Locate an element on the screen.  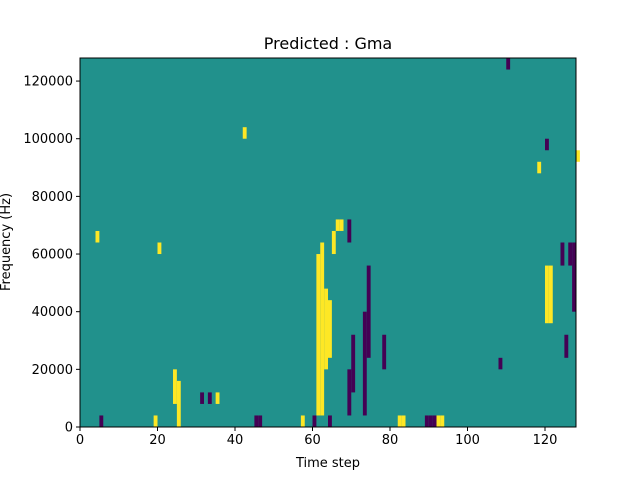
y-tick-label: 120000 is located at coordinates (48, 82).